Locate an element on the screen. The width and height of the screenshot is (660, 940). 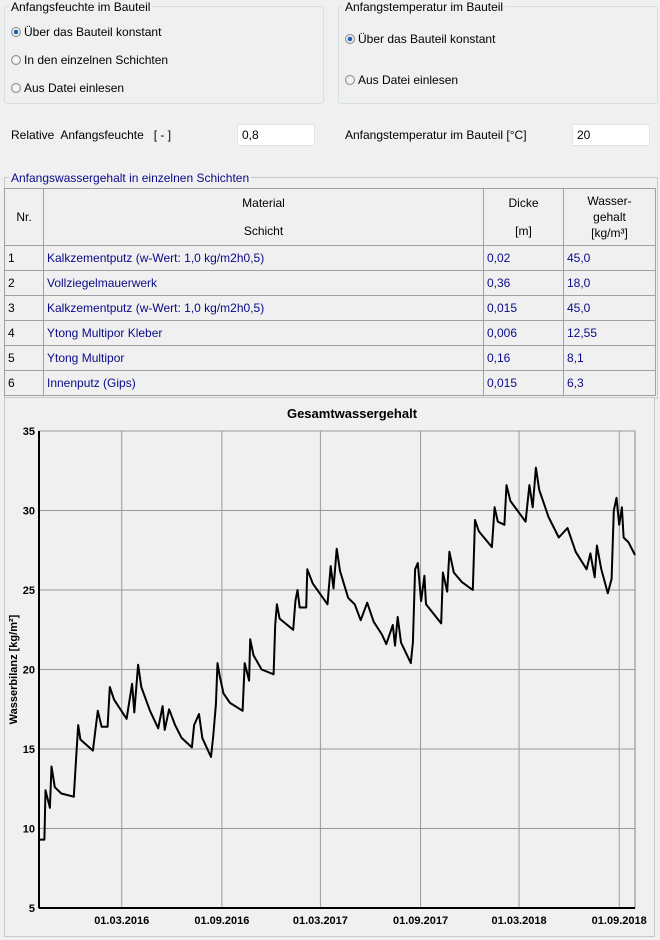
cell-wasser: 18,0 is located at coordinates (609, 283).